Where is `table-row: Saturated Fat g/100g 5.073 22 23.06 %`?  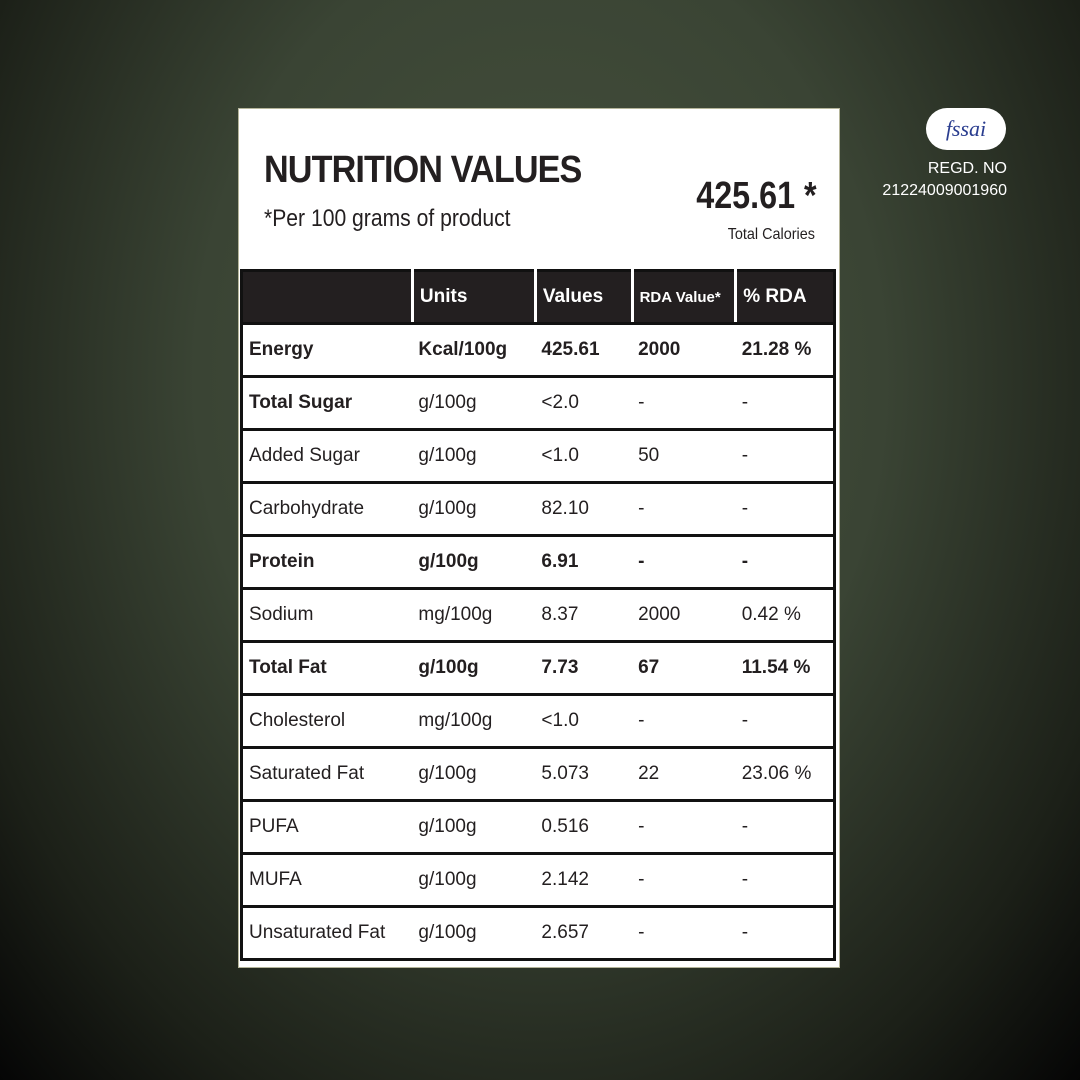 table-row: Saturated Fat g/100g 5.073 22 23.06 % is located at coordinates (538, 774).